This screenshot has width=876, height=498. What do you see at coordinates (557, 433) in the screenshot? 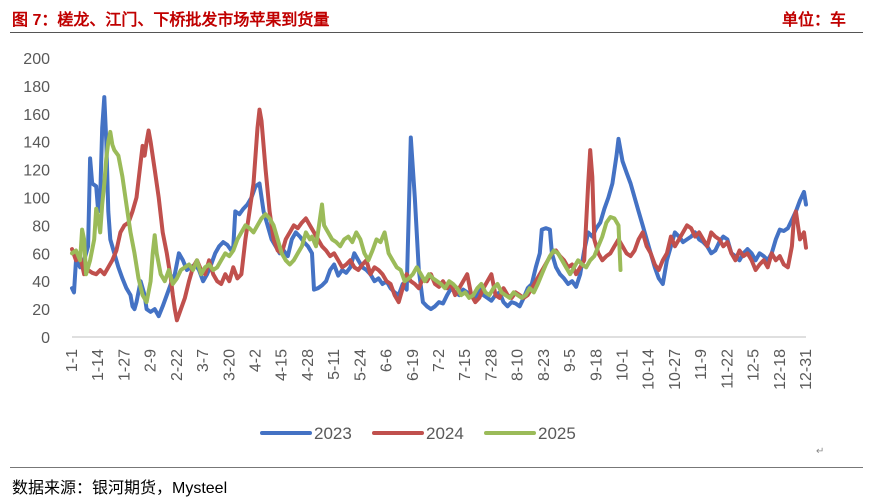
I see `legend-label: 2025` at bounding box center [557, 433].